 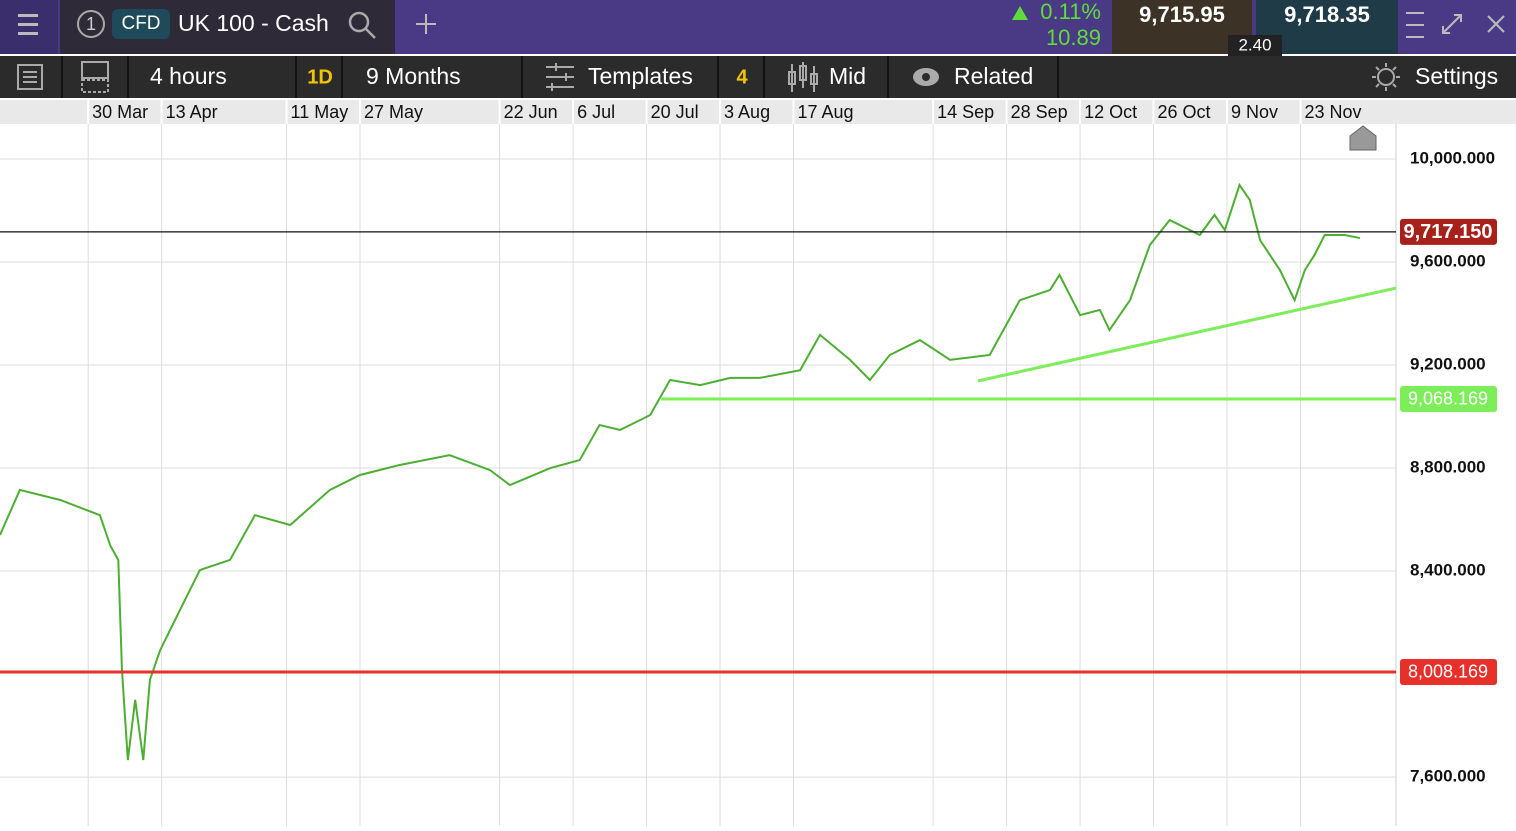 I want to click on badge, so click(x=141, y=24).